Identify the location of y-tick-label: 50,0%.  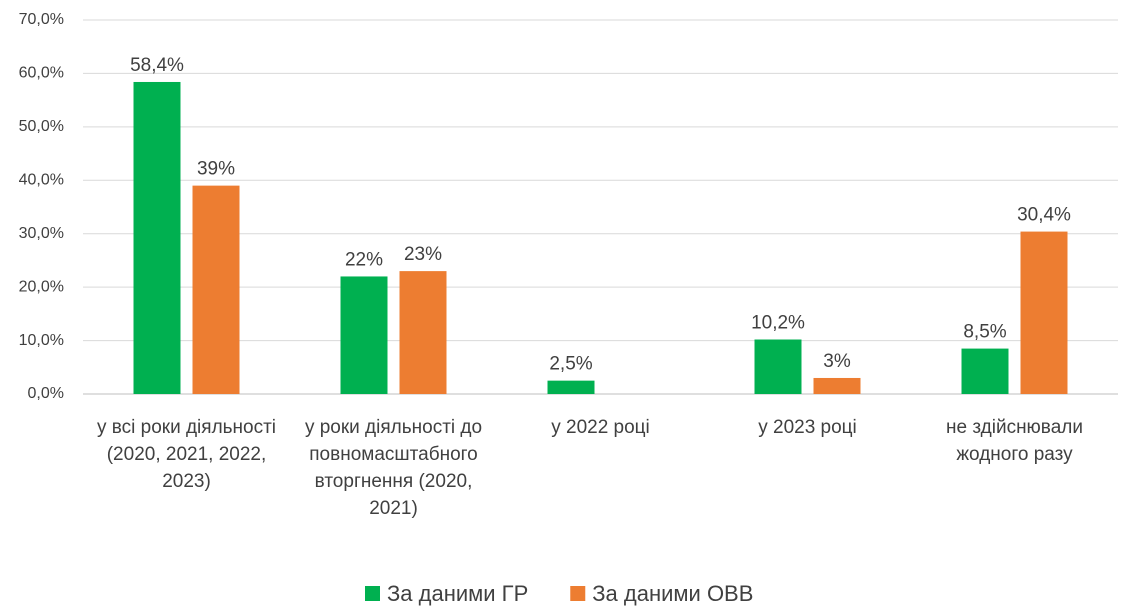
(41, 126).